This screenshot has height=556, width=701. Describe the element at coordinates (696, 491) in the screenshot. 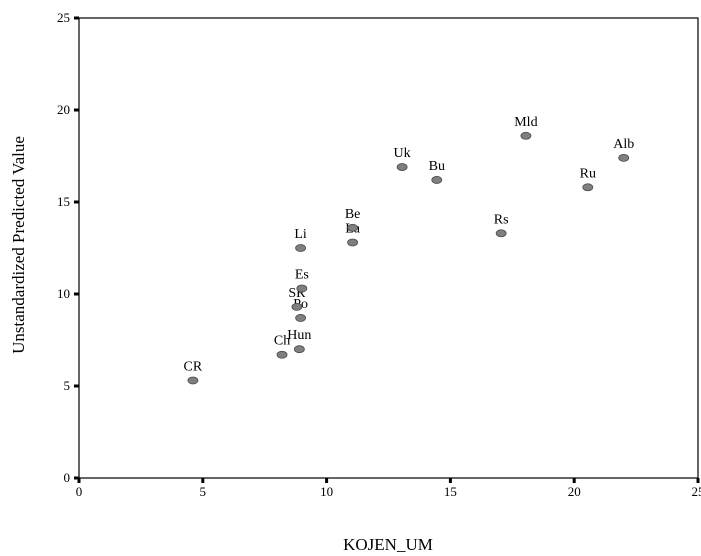

I see `x-tick-label: 25` at that location.